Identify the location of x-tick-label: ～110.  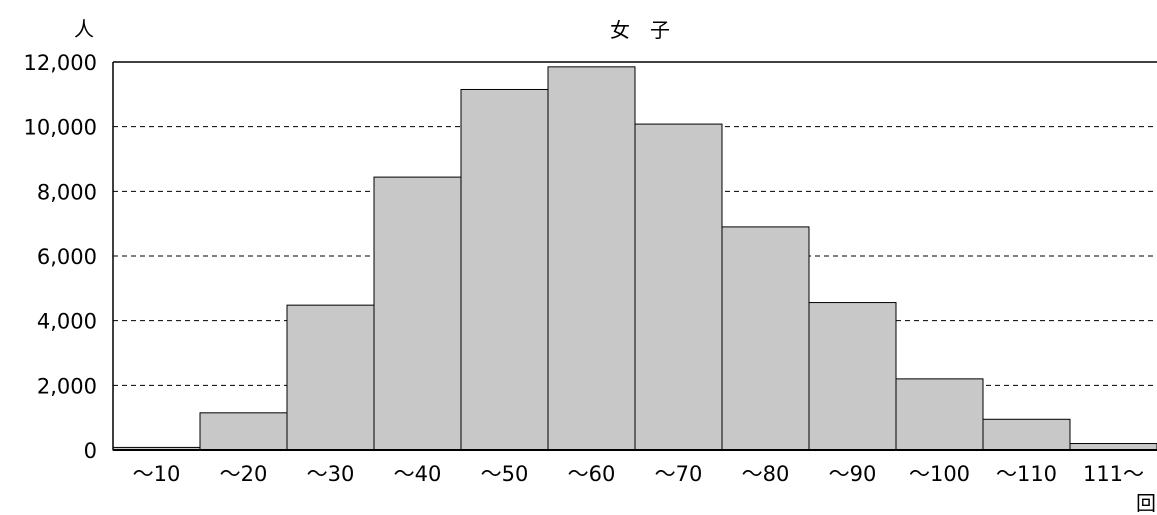
(1026, 474).